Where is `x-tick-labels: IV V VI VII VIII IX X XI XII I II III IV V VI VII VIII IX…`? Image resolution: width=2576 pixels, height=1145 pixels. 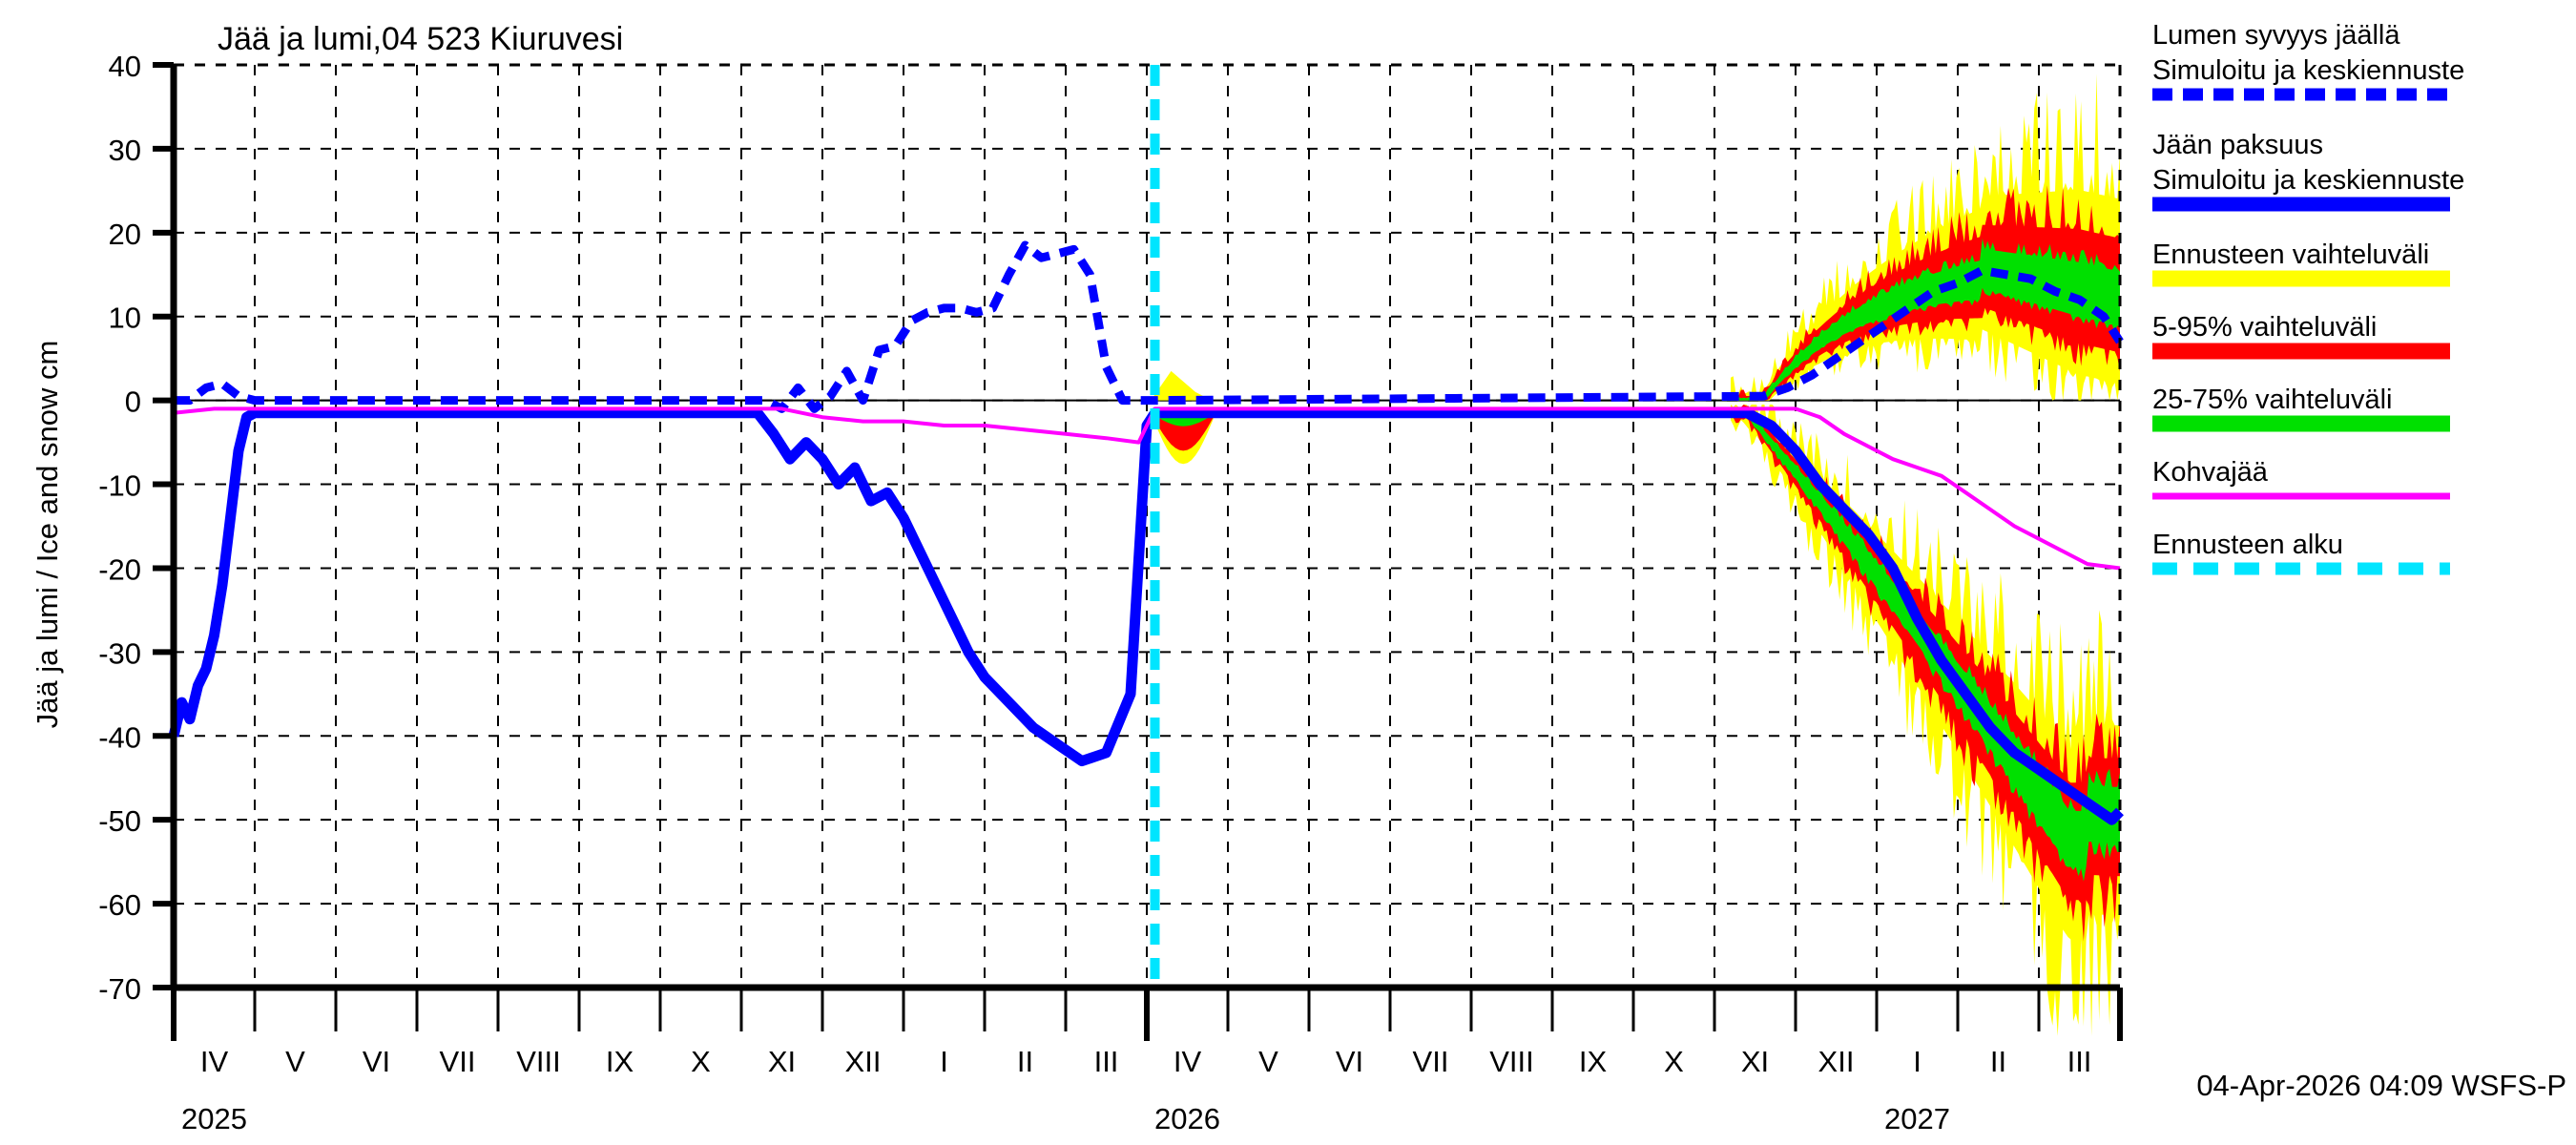
x-tick-labels: IV V VI VII VIII IX X XI XII I II III IV V VI VII VIII IX… is located at coordinates (1146, 1061).